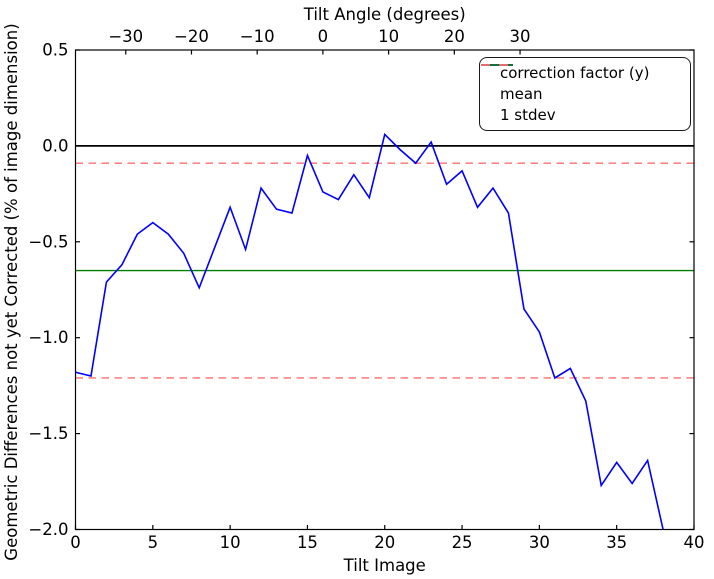  What do you see at coordinates (384, 14) in the screenshot?
I see `top-axis-title: Tilt Angle (degrees)` at bounding box center [384, 14].